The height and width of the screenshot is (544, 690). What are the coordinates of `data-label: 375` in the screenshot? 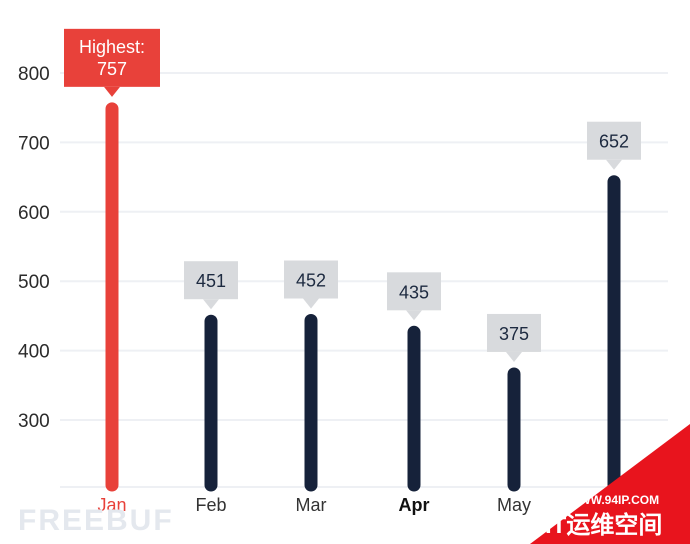 It's located at (514, 337).